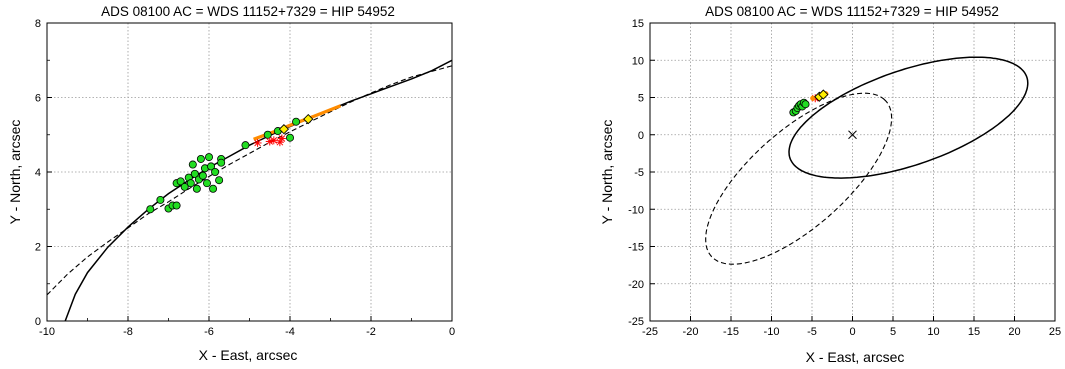 This screenshot has height=369, width=1065. Describe the element at coordinates (15, 172) in the screenshot. I see `chart-left-ylabel: Y - North, arcsec` at that location.